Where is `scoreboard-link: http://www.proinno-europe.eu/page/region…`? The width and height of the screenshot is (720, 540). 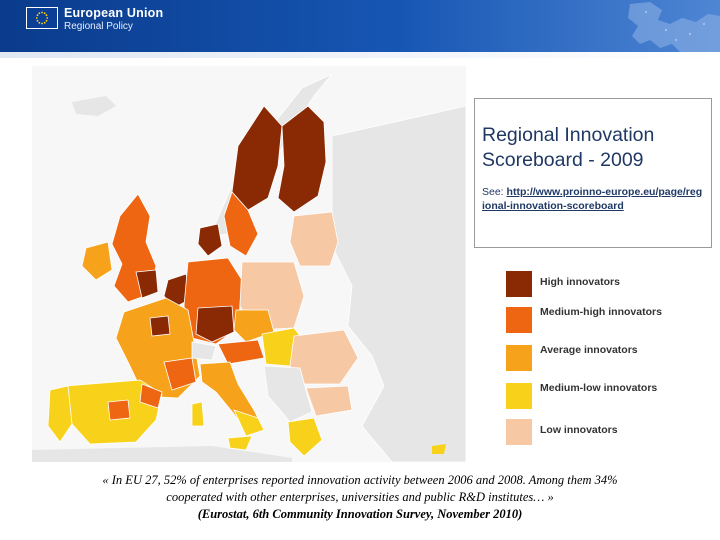
scoreboard-link: http://www.proinno-europe.eu/page/region… is located at coordinates (592, 199).